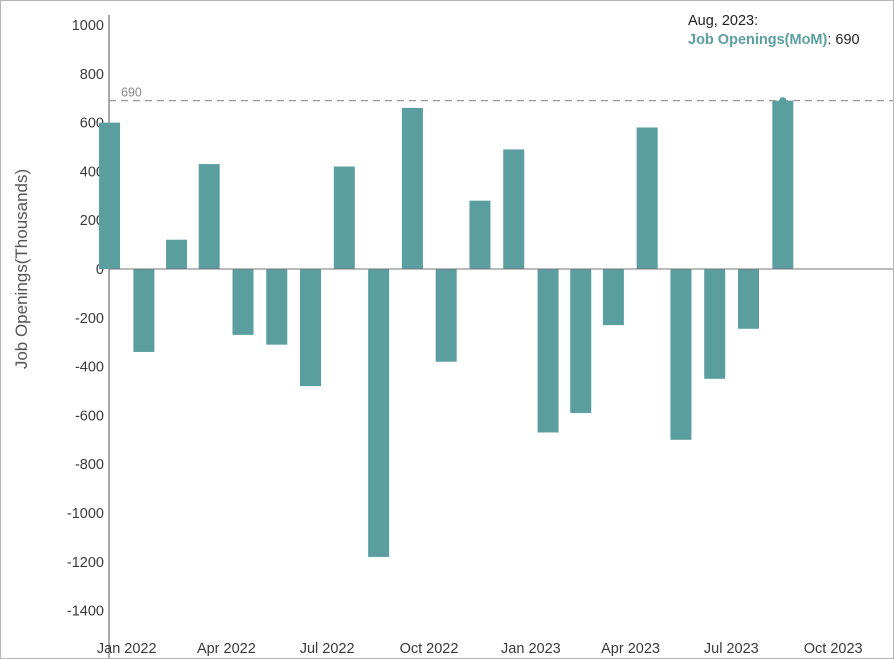 This screenshot has height=659, width=894. Describe the element at coordinates (131, 93) in the screenshot. I see `reference-line-label: 690` at that location.